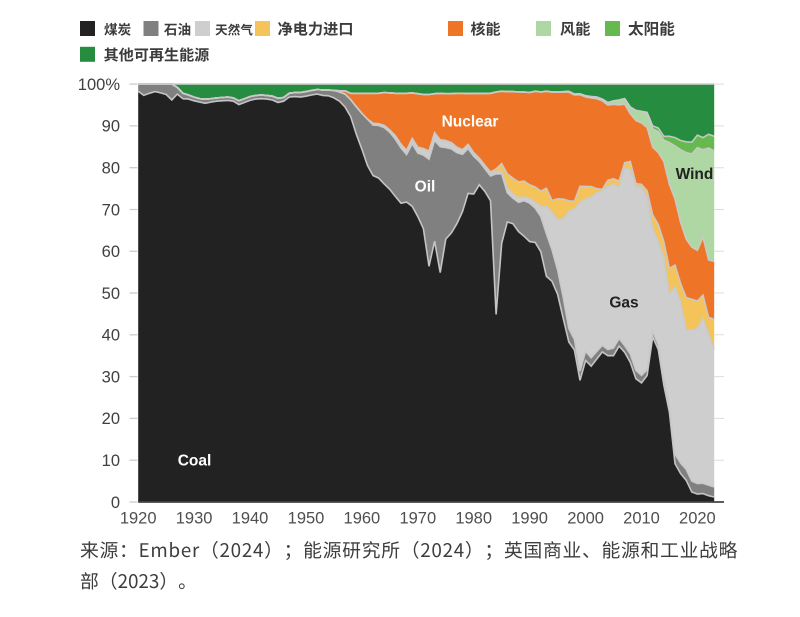 The height and width of the screenshot is (617, 800). Describe the element at coordinates (425, 187) in the screenshot. I see `svg-text: Oil` at that location.